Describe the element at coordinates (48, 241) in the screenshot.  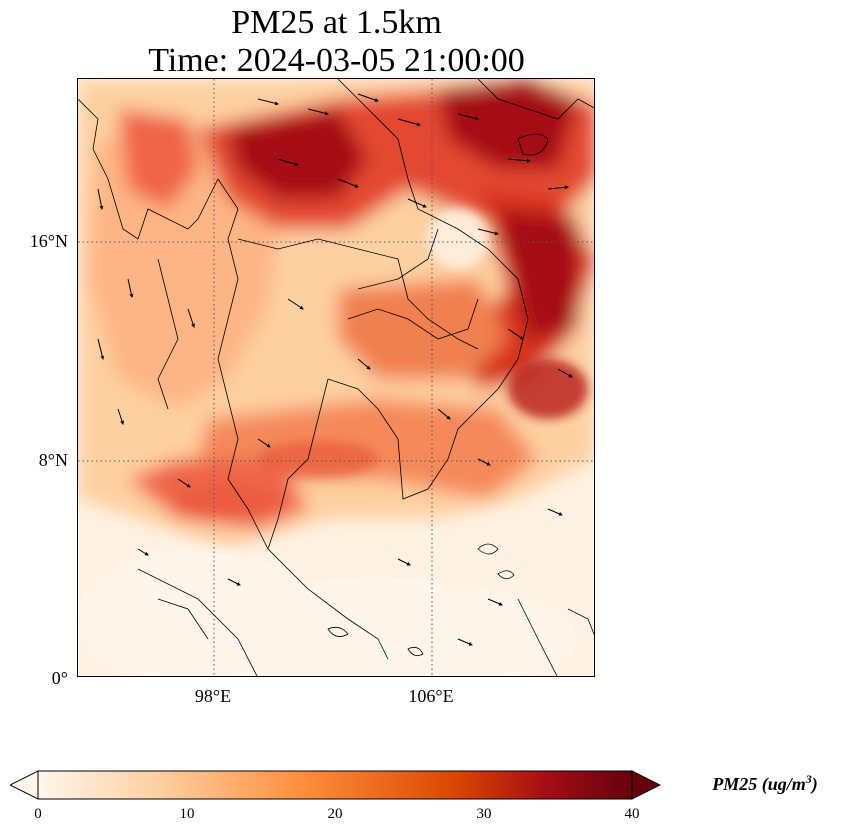
I see `lat-label-16n: 16°N` at that location.